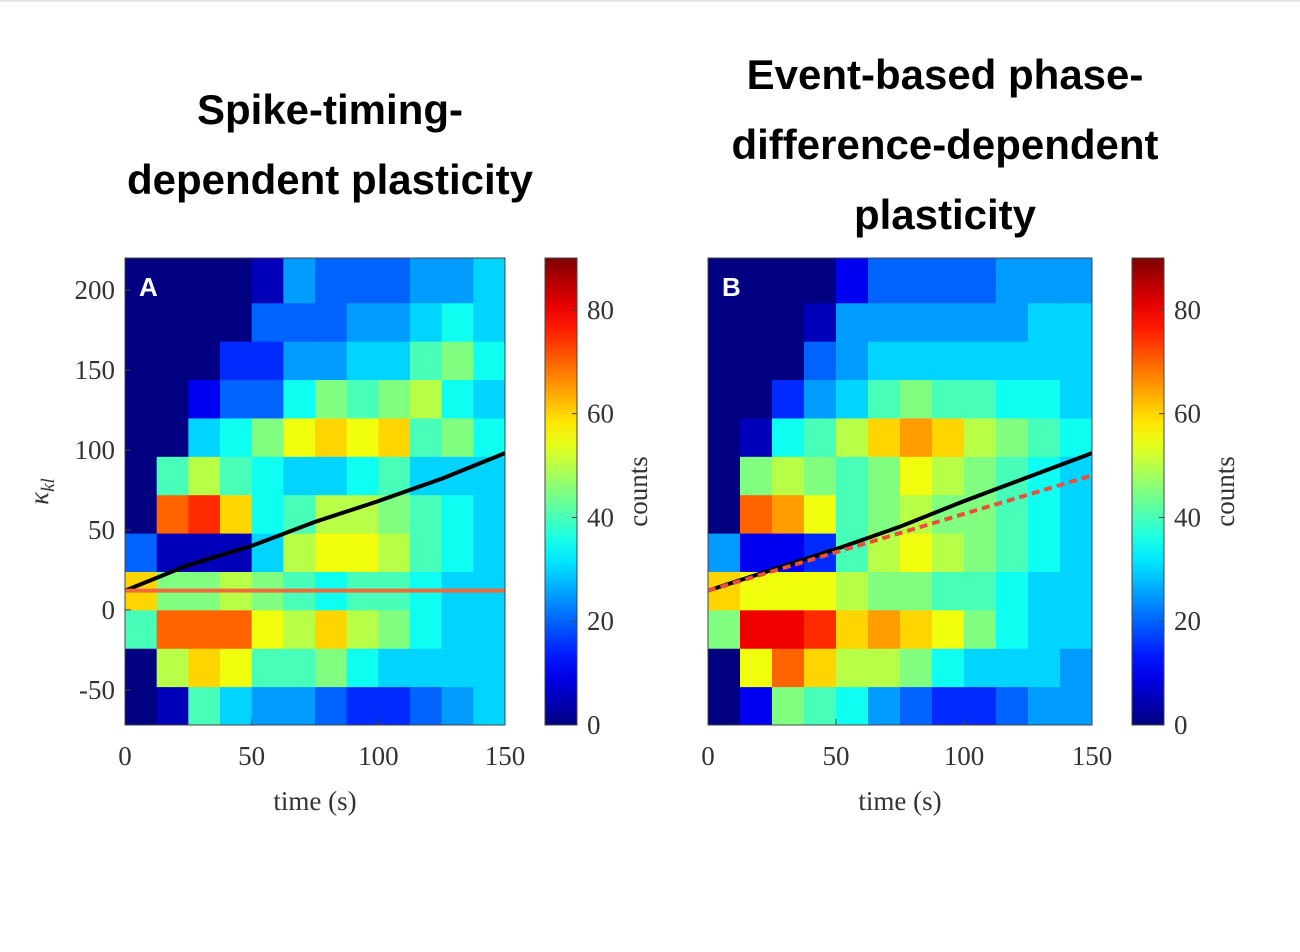 The image size is (1300, 952). I want to click on y-axis-subscript: kl, so click(48, 485).